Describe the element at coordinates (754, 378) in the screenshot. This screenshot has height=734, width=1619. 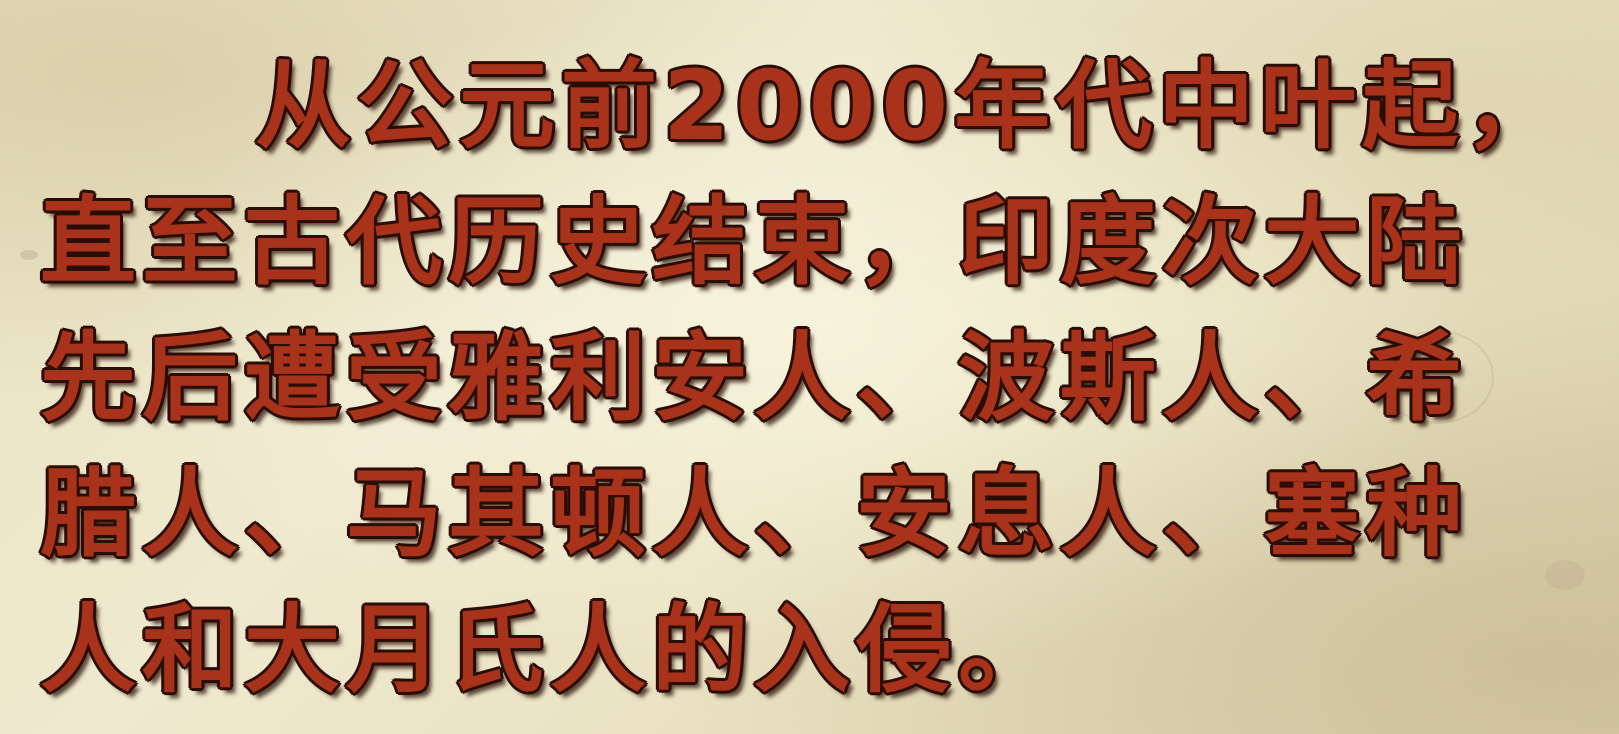
I see `caption-line-3: 先后遭受雅利安人、波斯人、希` at that location.